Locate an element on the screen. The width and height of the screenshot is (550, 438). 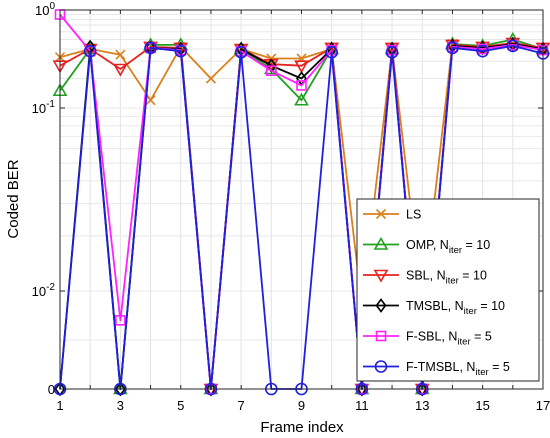
x-tick-label: 15 is located at coordinates (482, 405).